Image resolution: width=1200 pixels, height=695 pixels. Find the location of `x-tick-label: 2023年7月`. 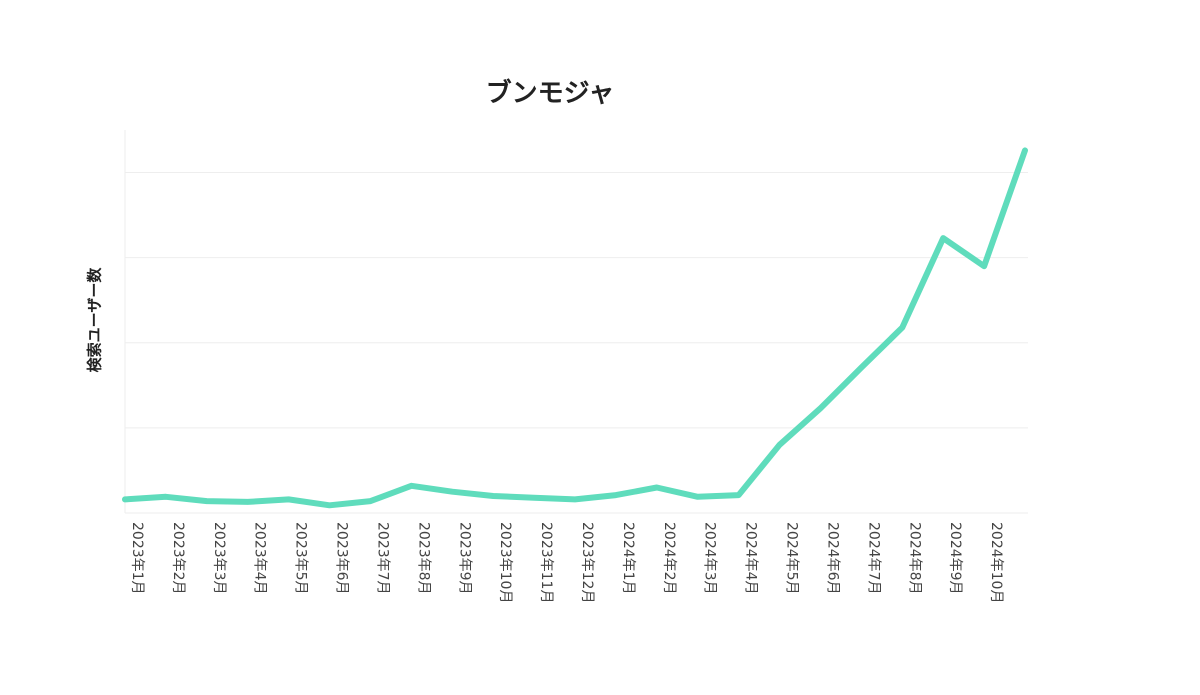

x-tick-label: 2023年7月 is located at coordinates (382, 558).